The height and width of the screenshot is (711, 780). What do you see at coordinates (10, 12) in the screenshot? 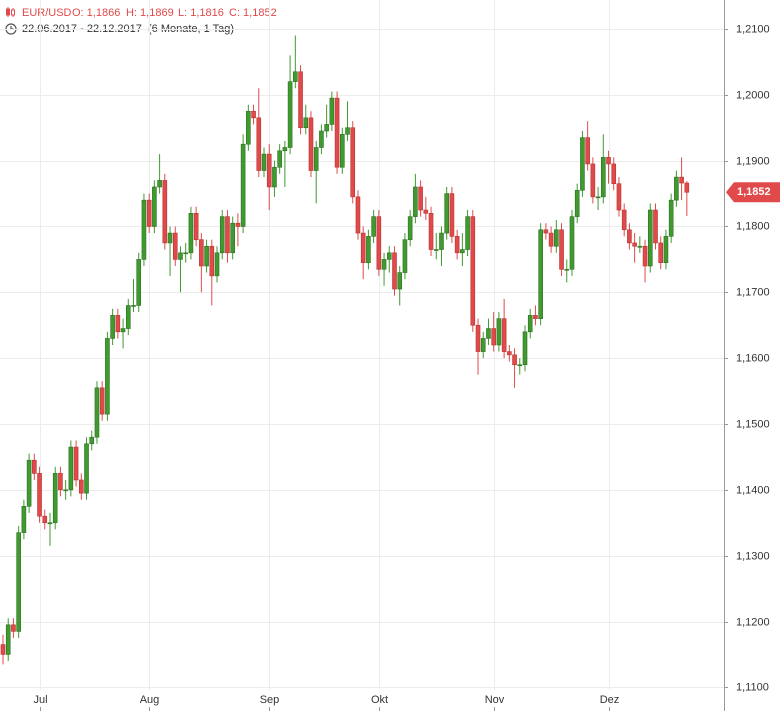
I see `candle-icon` at bounding box center [10, 12].